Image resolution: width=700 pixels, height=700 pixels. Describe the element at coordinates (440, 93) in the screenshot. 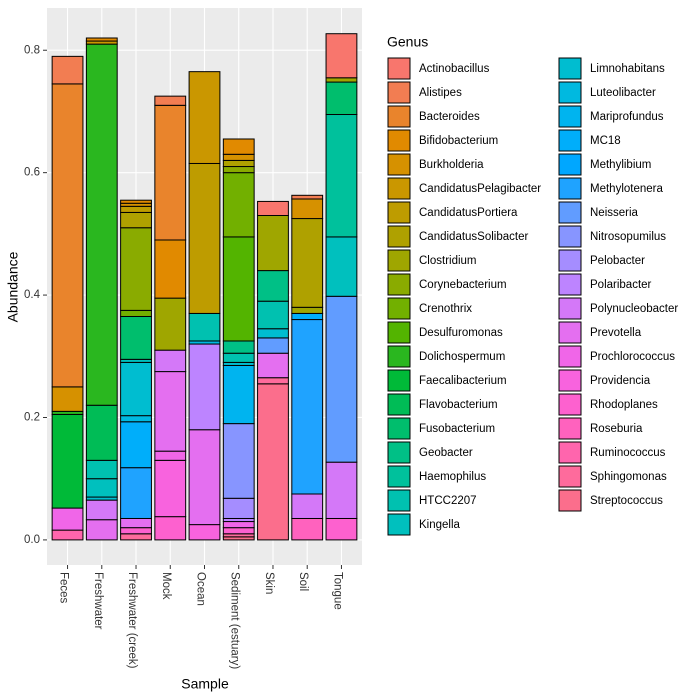

I see `legend-label: Alistipes` at that location.